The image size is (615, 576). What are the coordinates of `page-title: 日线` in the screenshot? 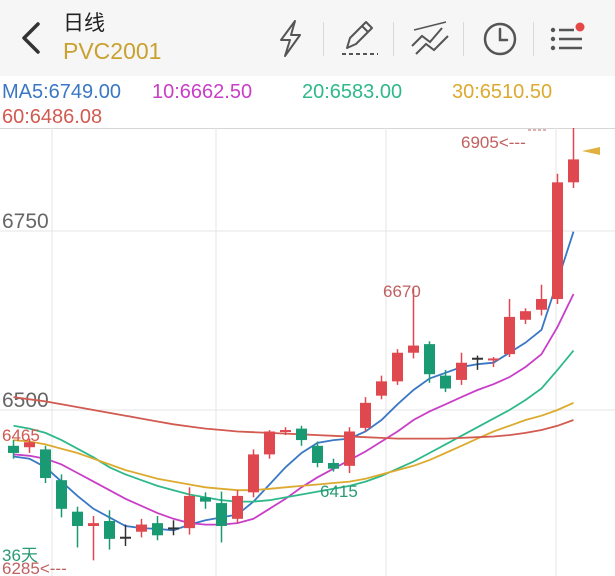 It's located at (84, 23).